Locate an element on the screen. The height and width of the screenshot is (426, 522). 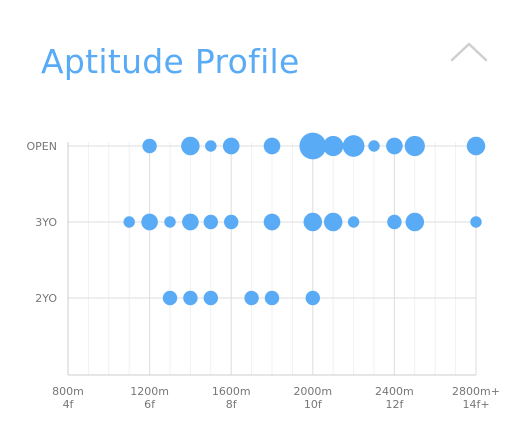
x-tick-sublabel: 12f is located at coordinates (394, 404).